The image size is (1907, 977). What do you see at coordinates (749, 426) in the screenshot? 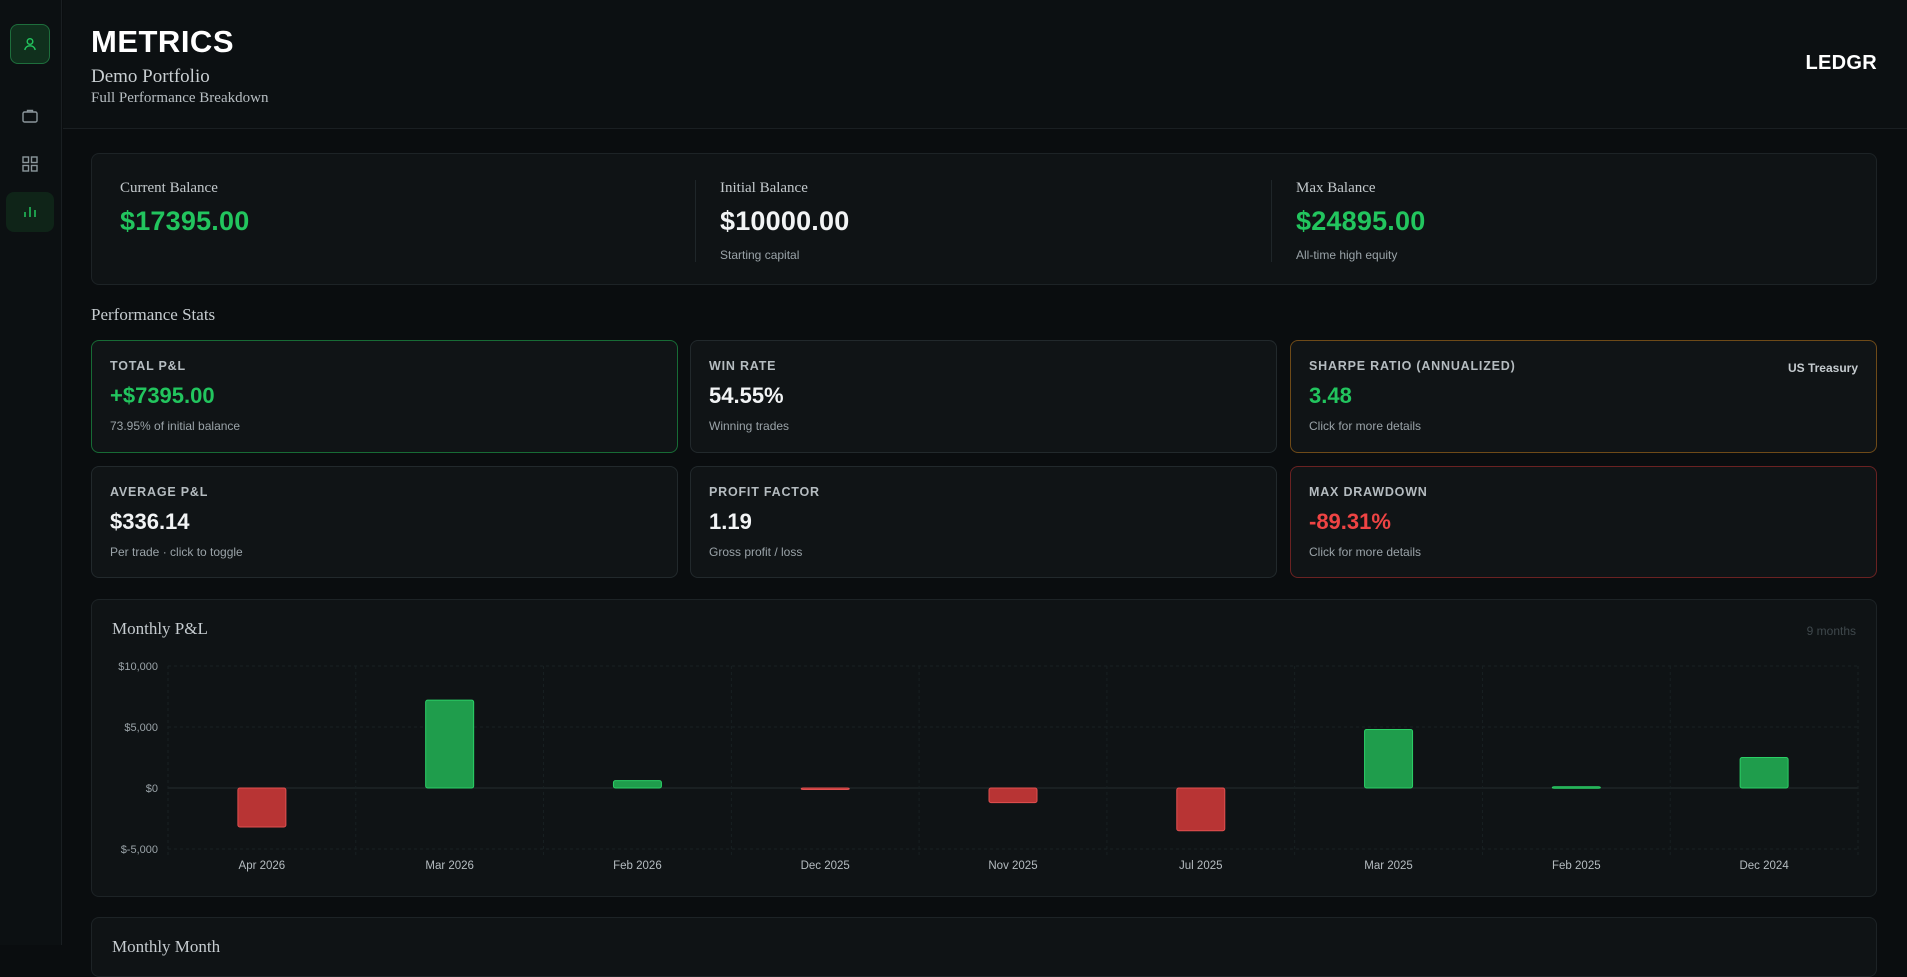
I see `win-rate-hint: Winning trades` at bounding box center [749, 426].